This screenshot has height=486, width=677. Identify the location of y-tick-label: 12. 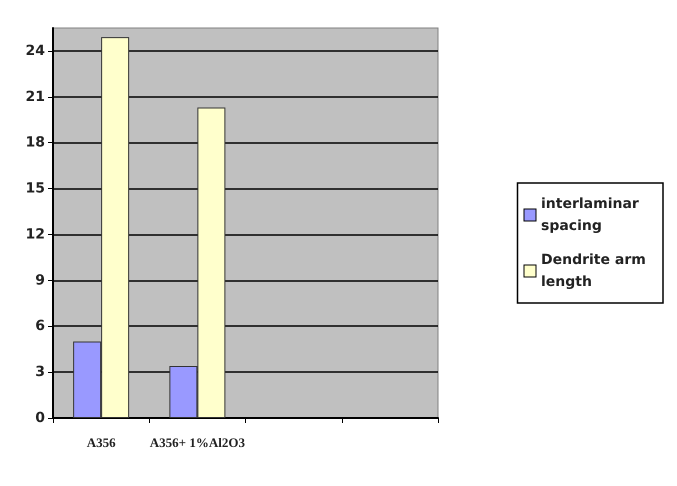
(35, 234).